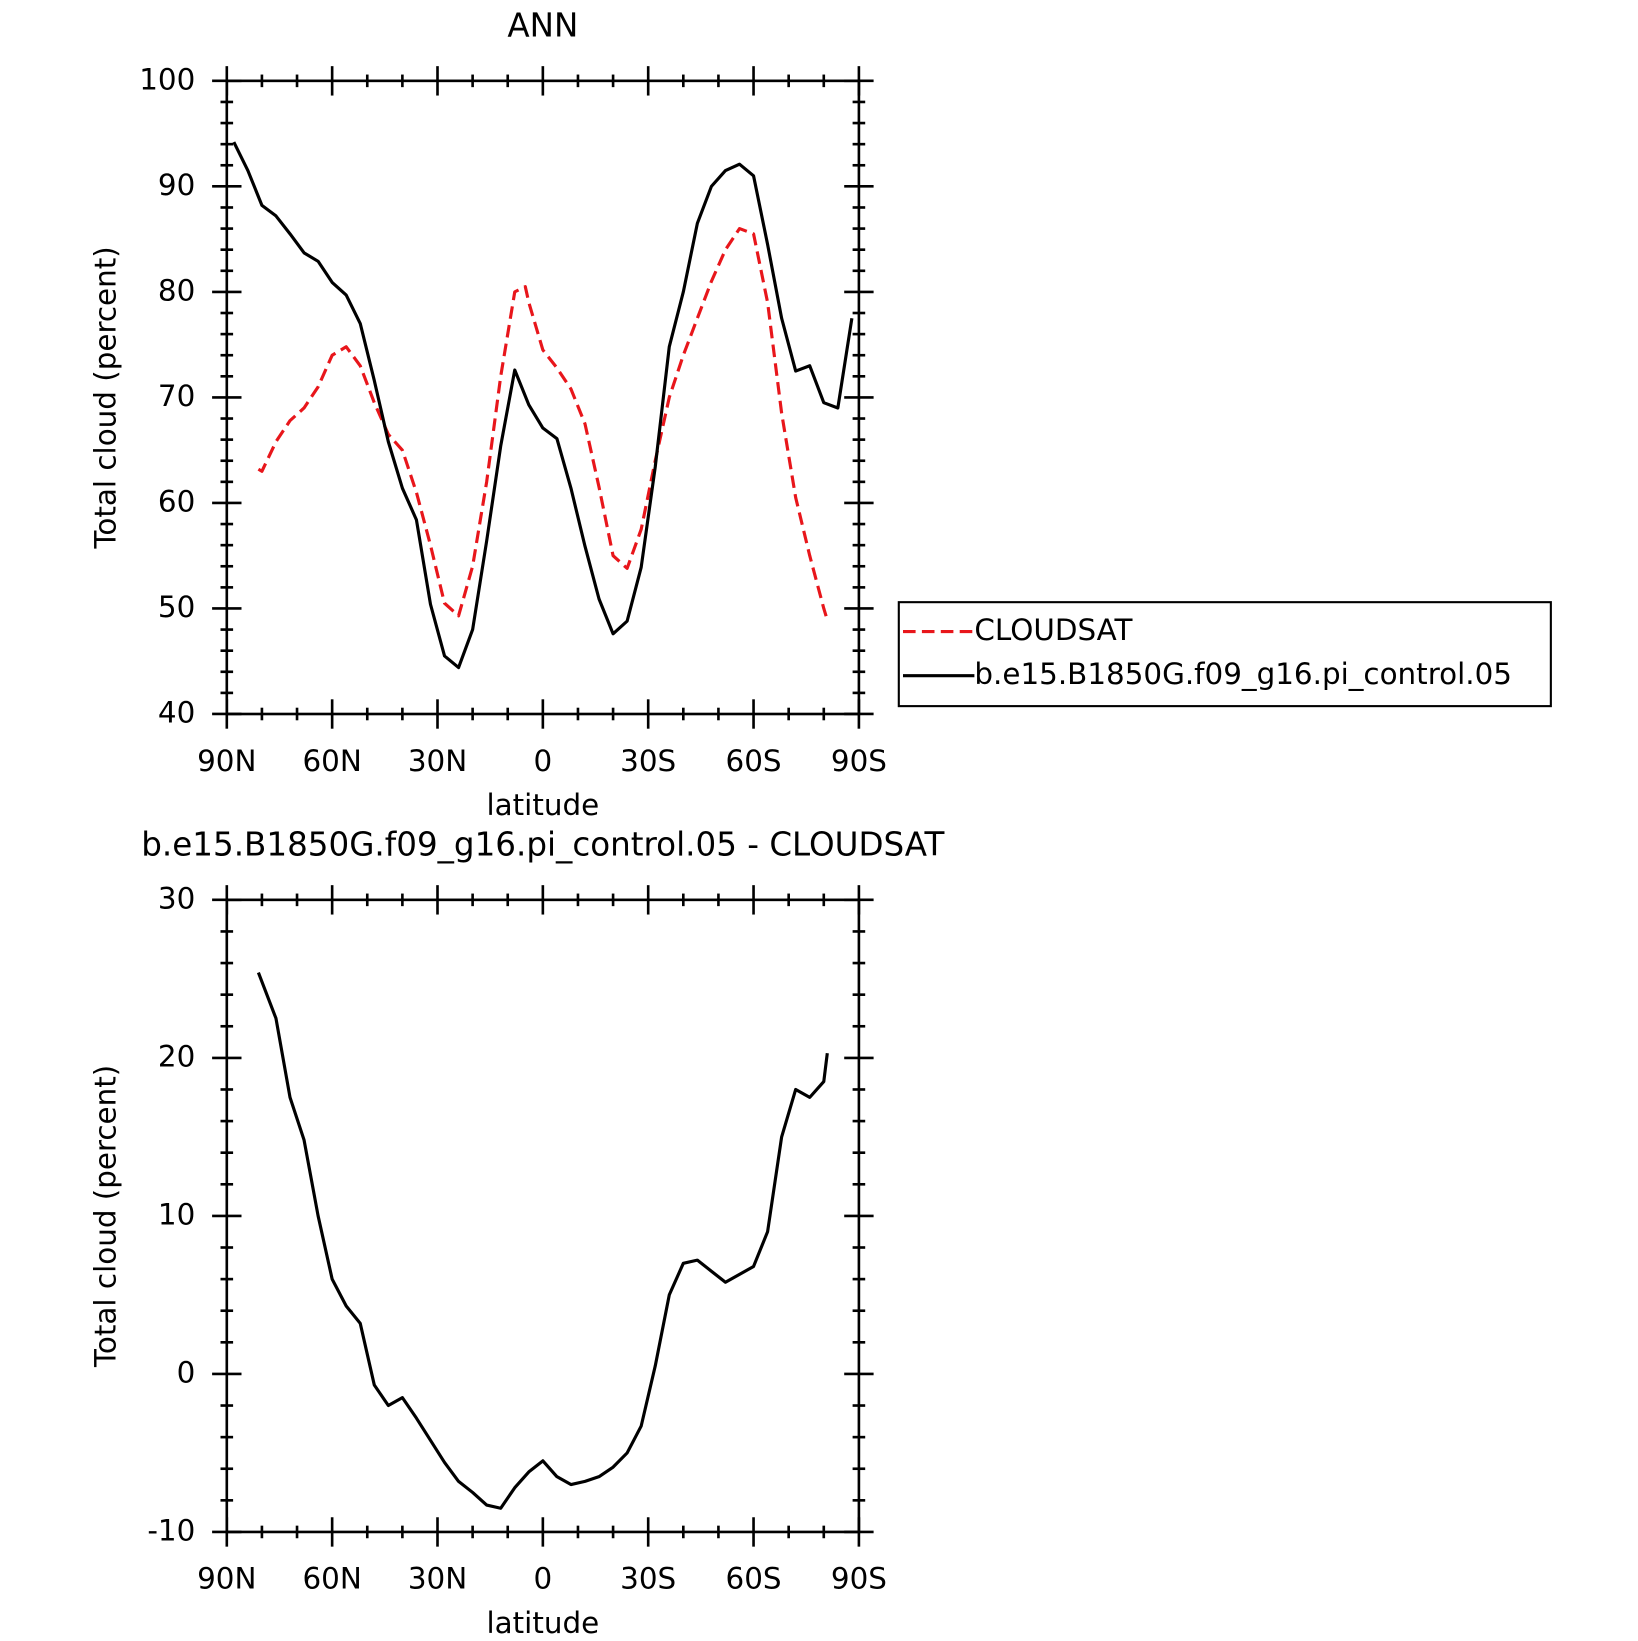 The height and width of the screenshot is (1641, 1638). Describe the element at coordinates (1053, 630) in the screenshot. I see `legend-label: CLOUDSAT` at that location.